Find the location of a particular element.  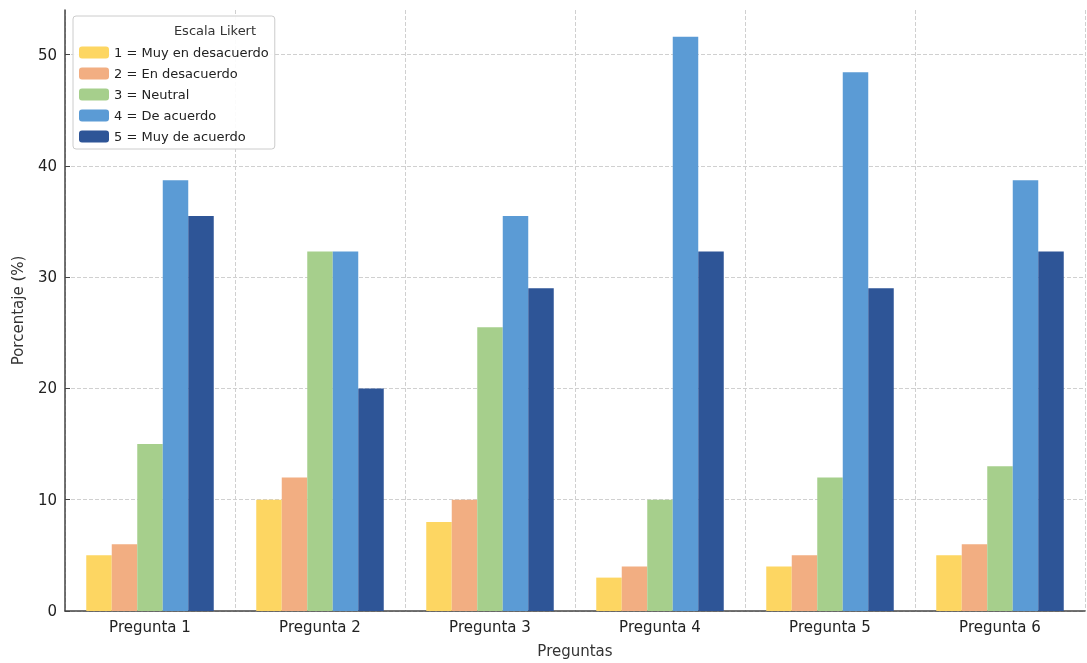

x-tick-label: Pregunta 1 is located at coordinates (150, 626).